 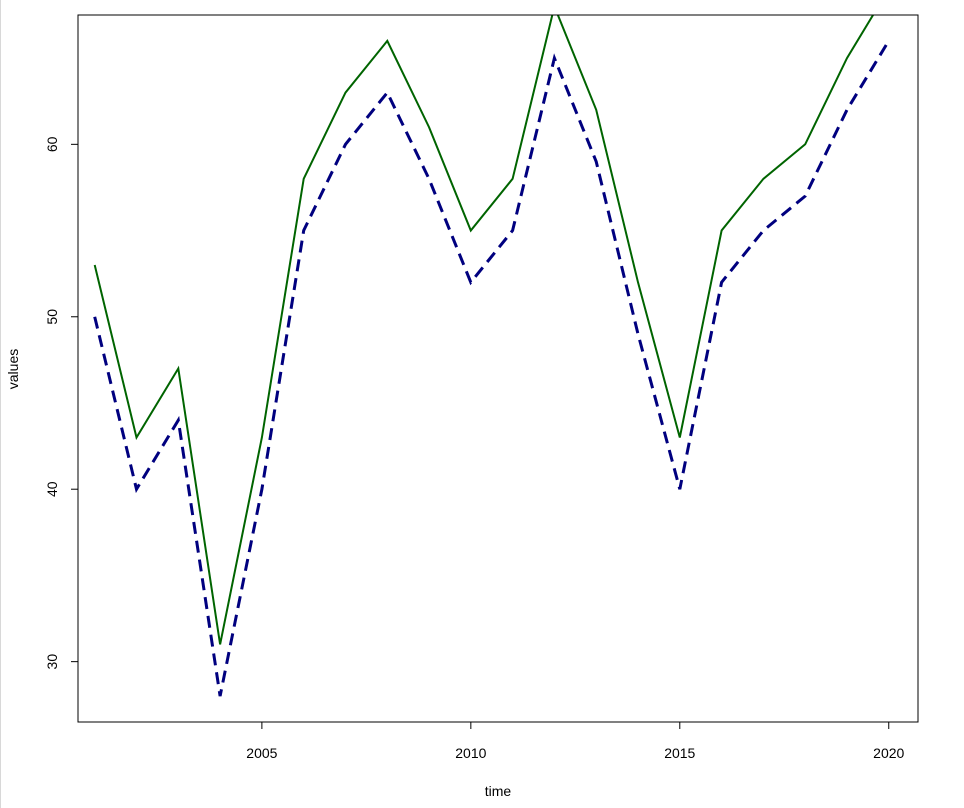 I want to click on x-axis: 2005 2010 2015 2020, so click(x=575, y=741).